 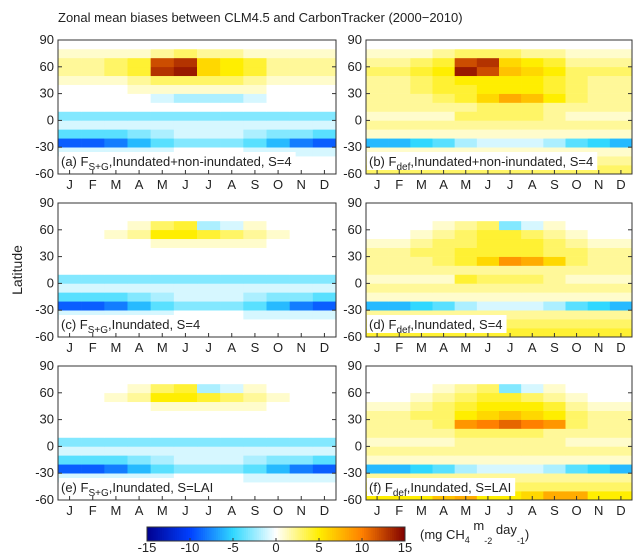 What do you see at coordinates (598, 510) in the screenshot?
I see `x-tick-label: N` at bounding box center [598, 510].